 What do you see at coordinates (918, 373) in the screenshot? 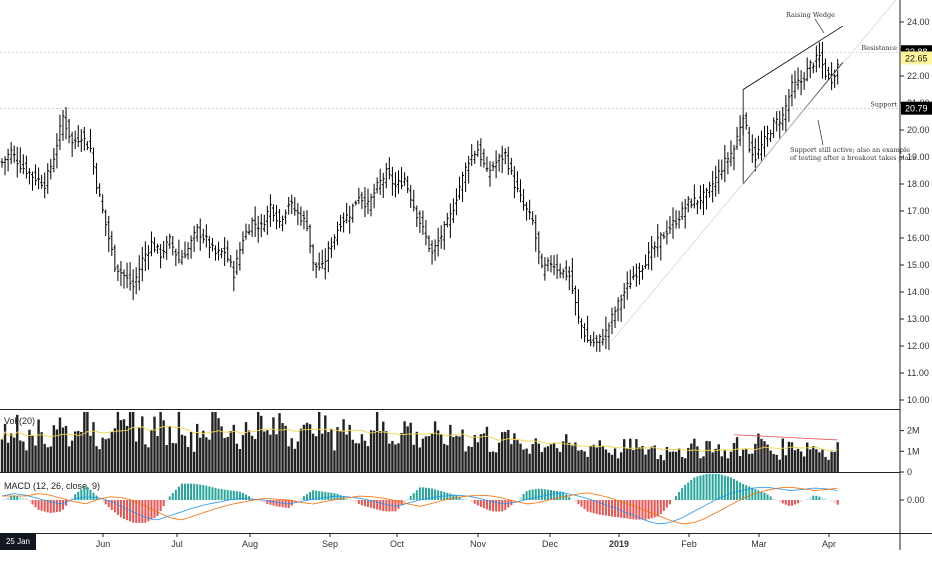
I see `price-tick-label: 11.00` at bounding box center [918, 373].